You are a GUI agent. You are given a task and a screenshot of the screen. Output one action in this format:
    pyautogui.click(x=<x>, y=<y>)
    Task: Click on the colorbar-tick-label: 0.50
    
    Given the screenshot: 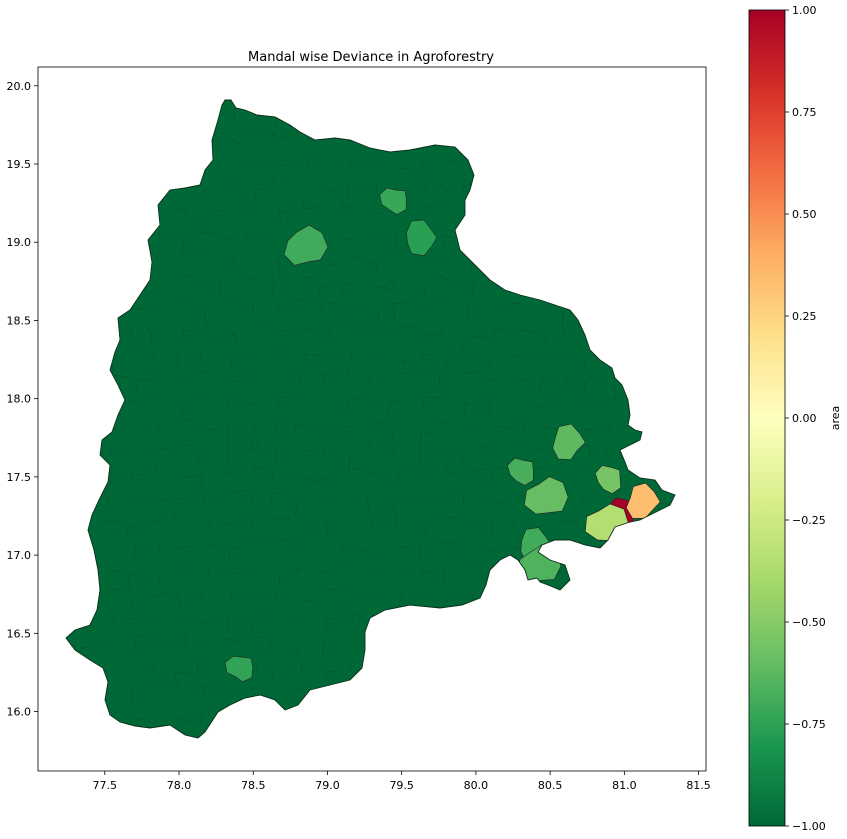 What is the action you would take?
    pyautogui.click(x=804, y=214)
    